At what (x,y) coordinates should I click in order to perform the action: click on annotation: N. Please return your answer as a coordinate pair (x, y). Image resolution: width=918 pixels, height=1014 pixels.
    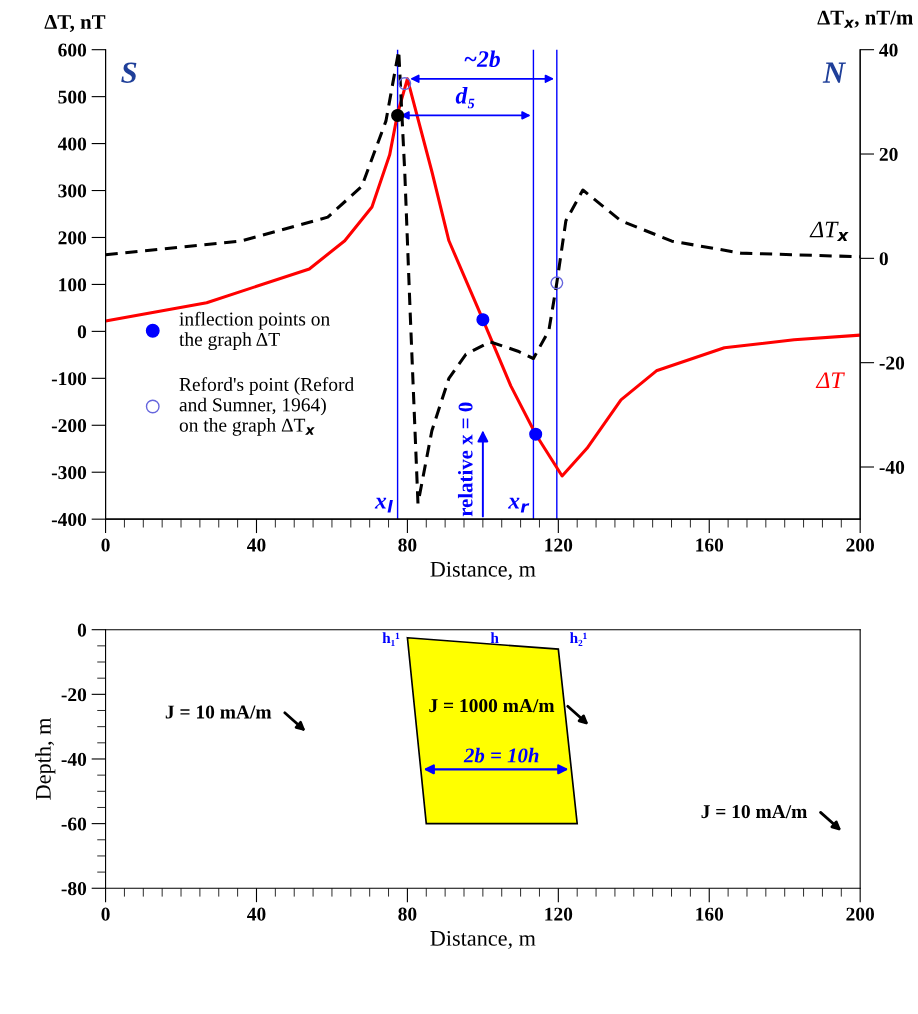
    Looking at the image, I should click on (834, 72).